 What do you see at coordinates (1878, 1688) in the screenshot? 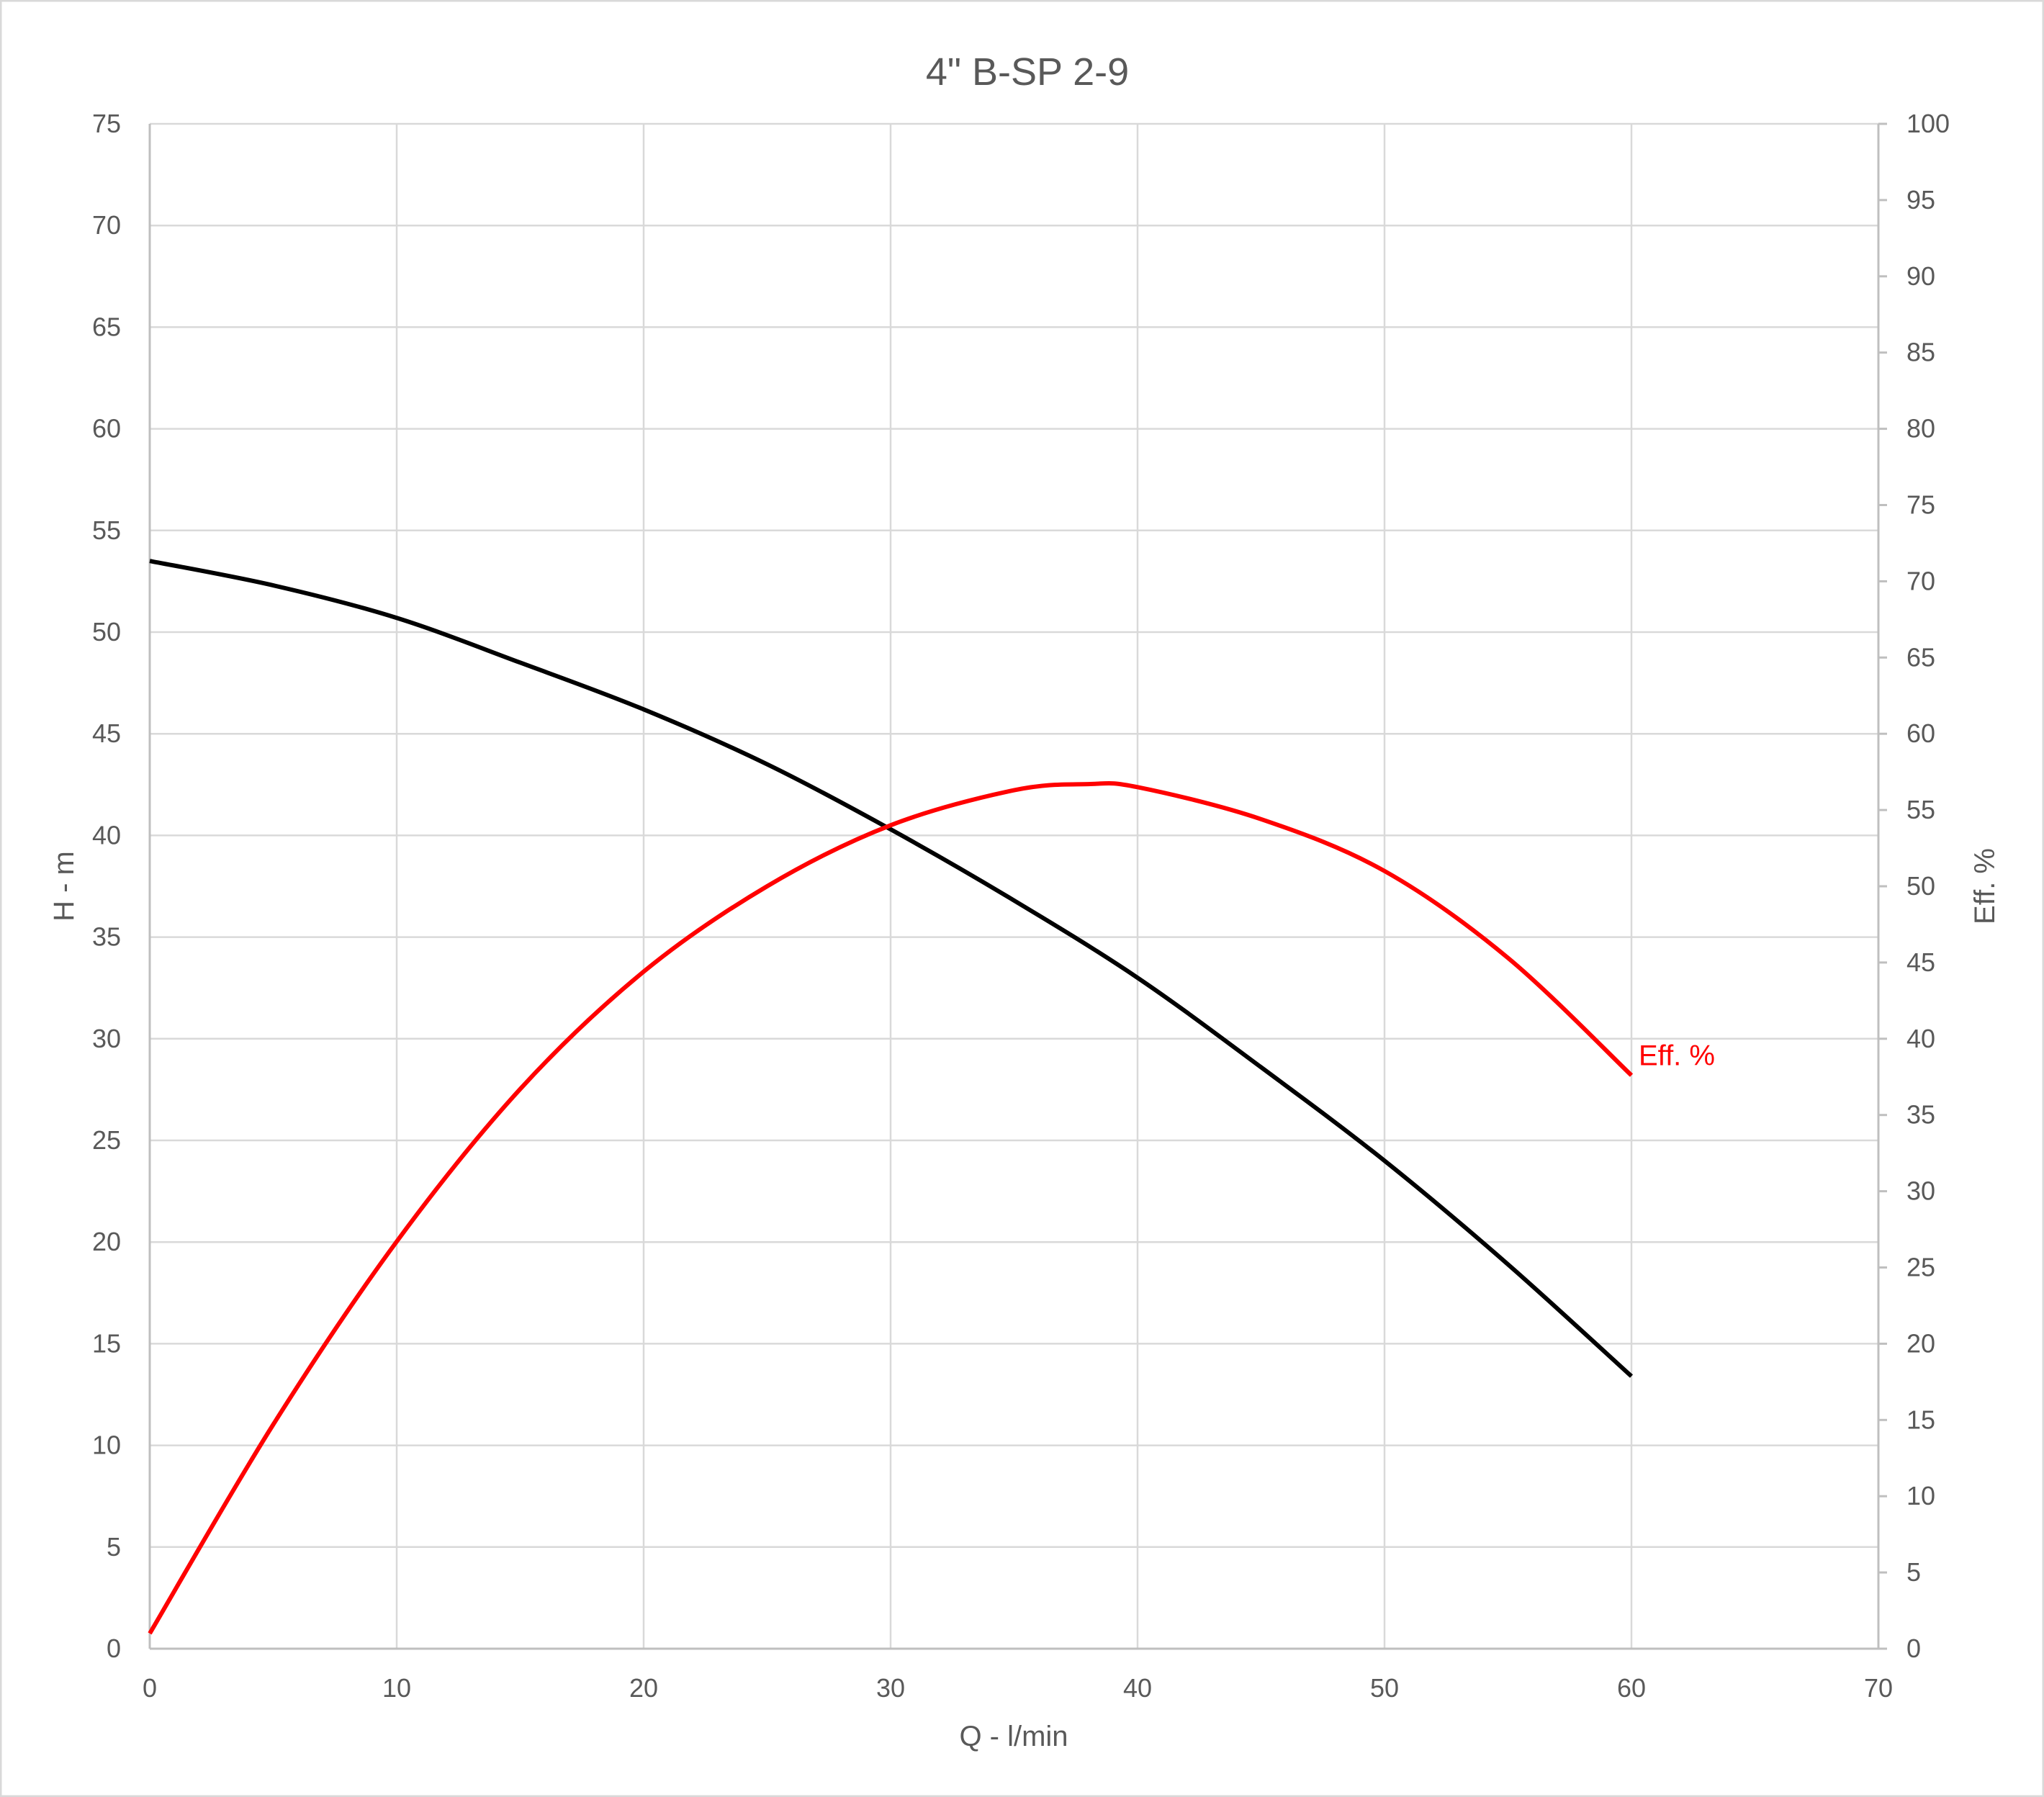
I see `x-tick-label: 70` at bounding box center [1878, 1688].